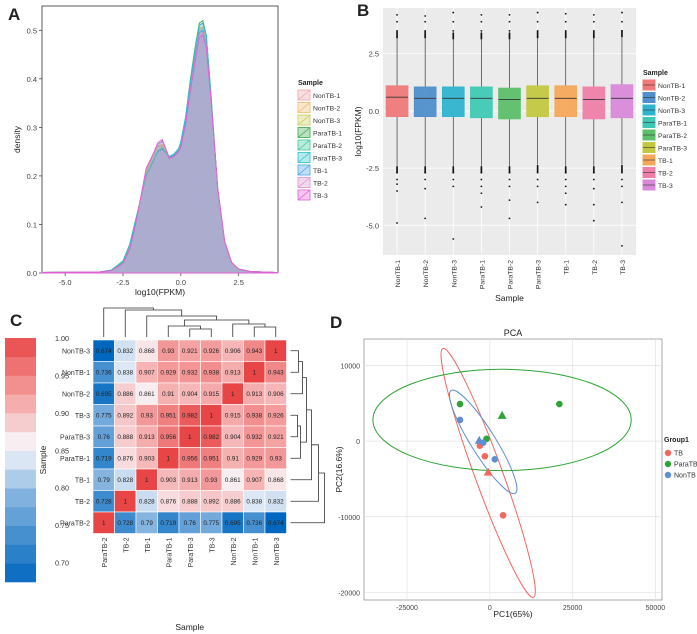 The image size is (697, 634). I want to click on cell-label: 0.915, so click(211, 394).